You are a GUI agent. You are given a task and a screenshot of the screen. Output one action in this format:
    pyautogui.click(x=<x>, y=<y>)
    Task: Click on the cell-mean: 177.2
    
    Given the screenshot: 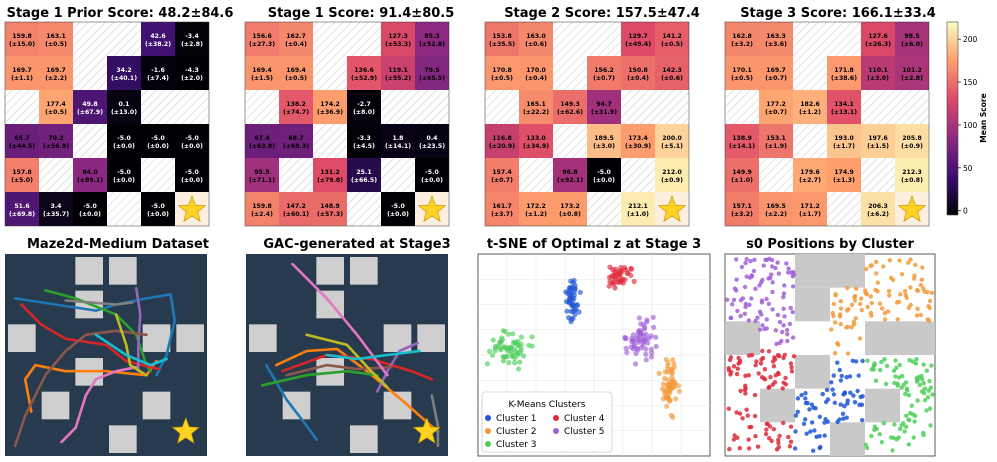 What is the action you would take?
    pyautogui.click(x=776, y=104)
    